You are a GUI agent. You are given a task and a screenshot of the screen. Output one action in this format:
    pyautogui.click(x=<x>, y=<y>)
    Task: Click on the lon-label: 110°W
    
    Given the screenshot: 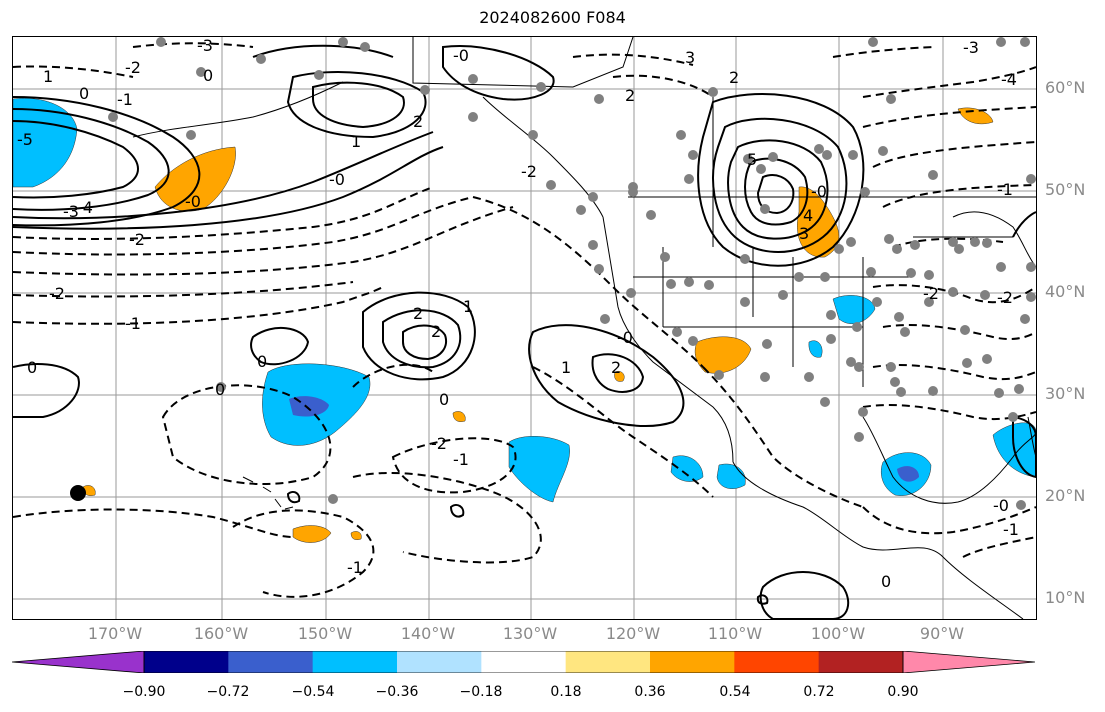 What is the action you would take?
    pyautogui.click(x=735, y=633)
    